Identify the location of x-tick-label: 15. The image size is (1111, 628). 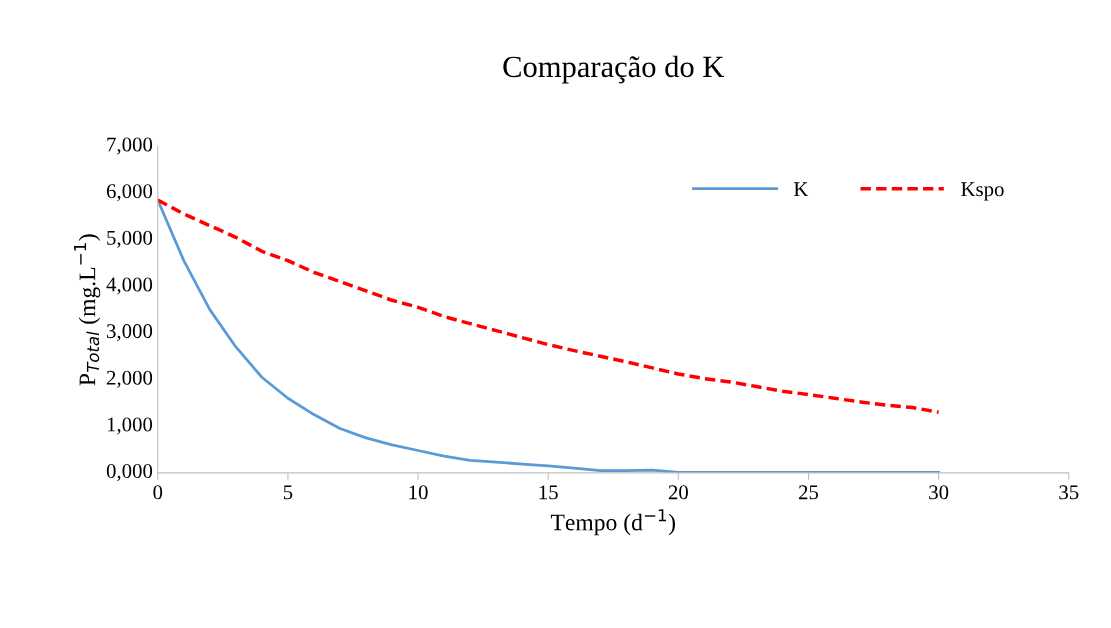
(548, 492).